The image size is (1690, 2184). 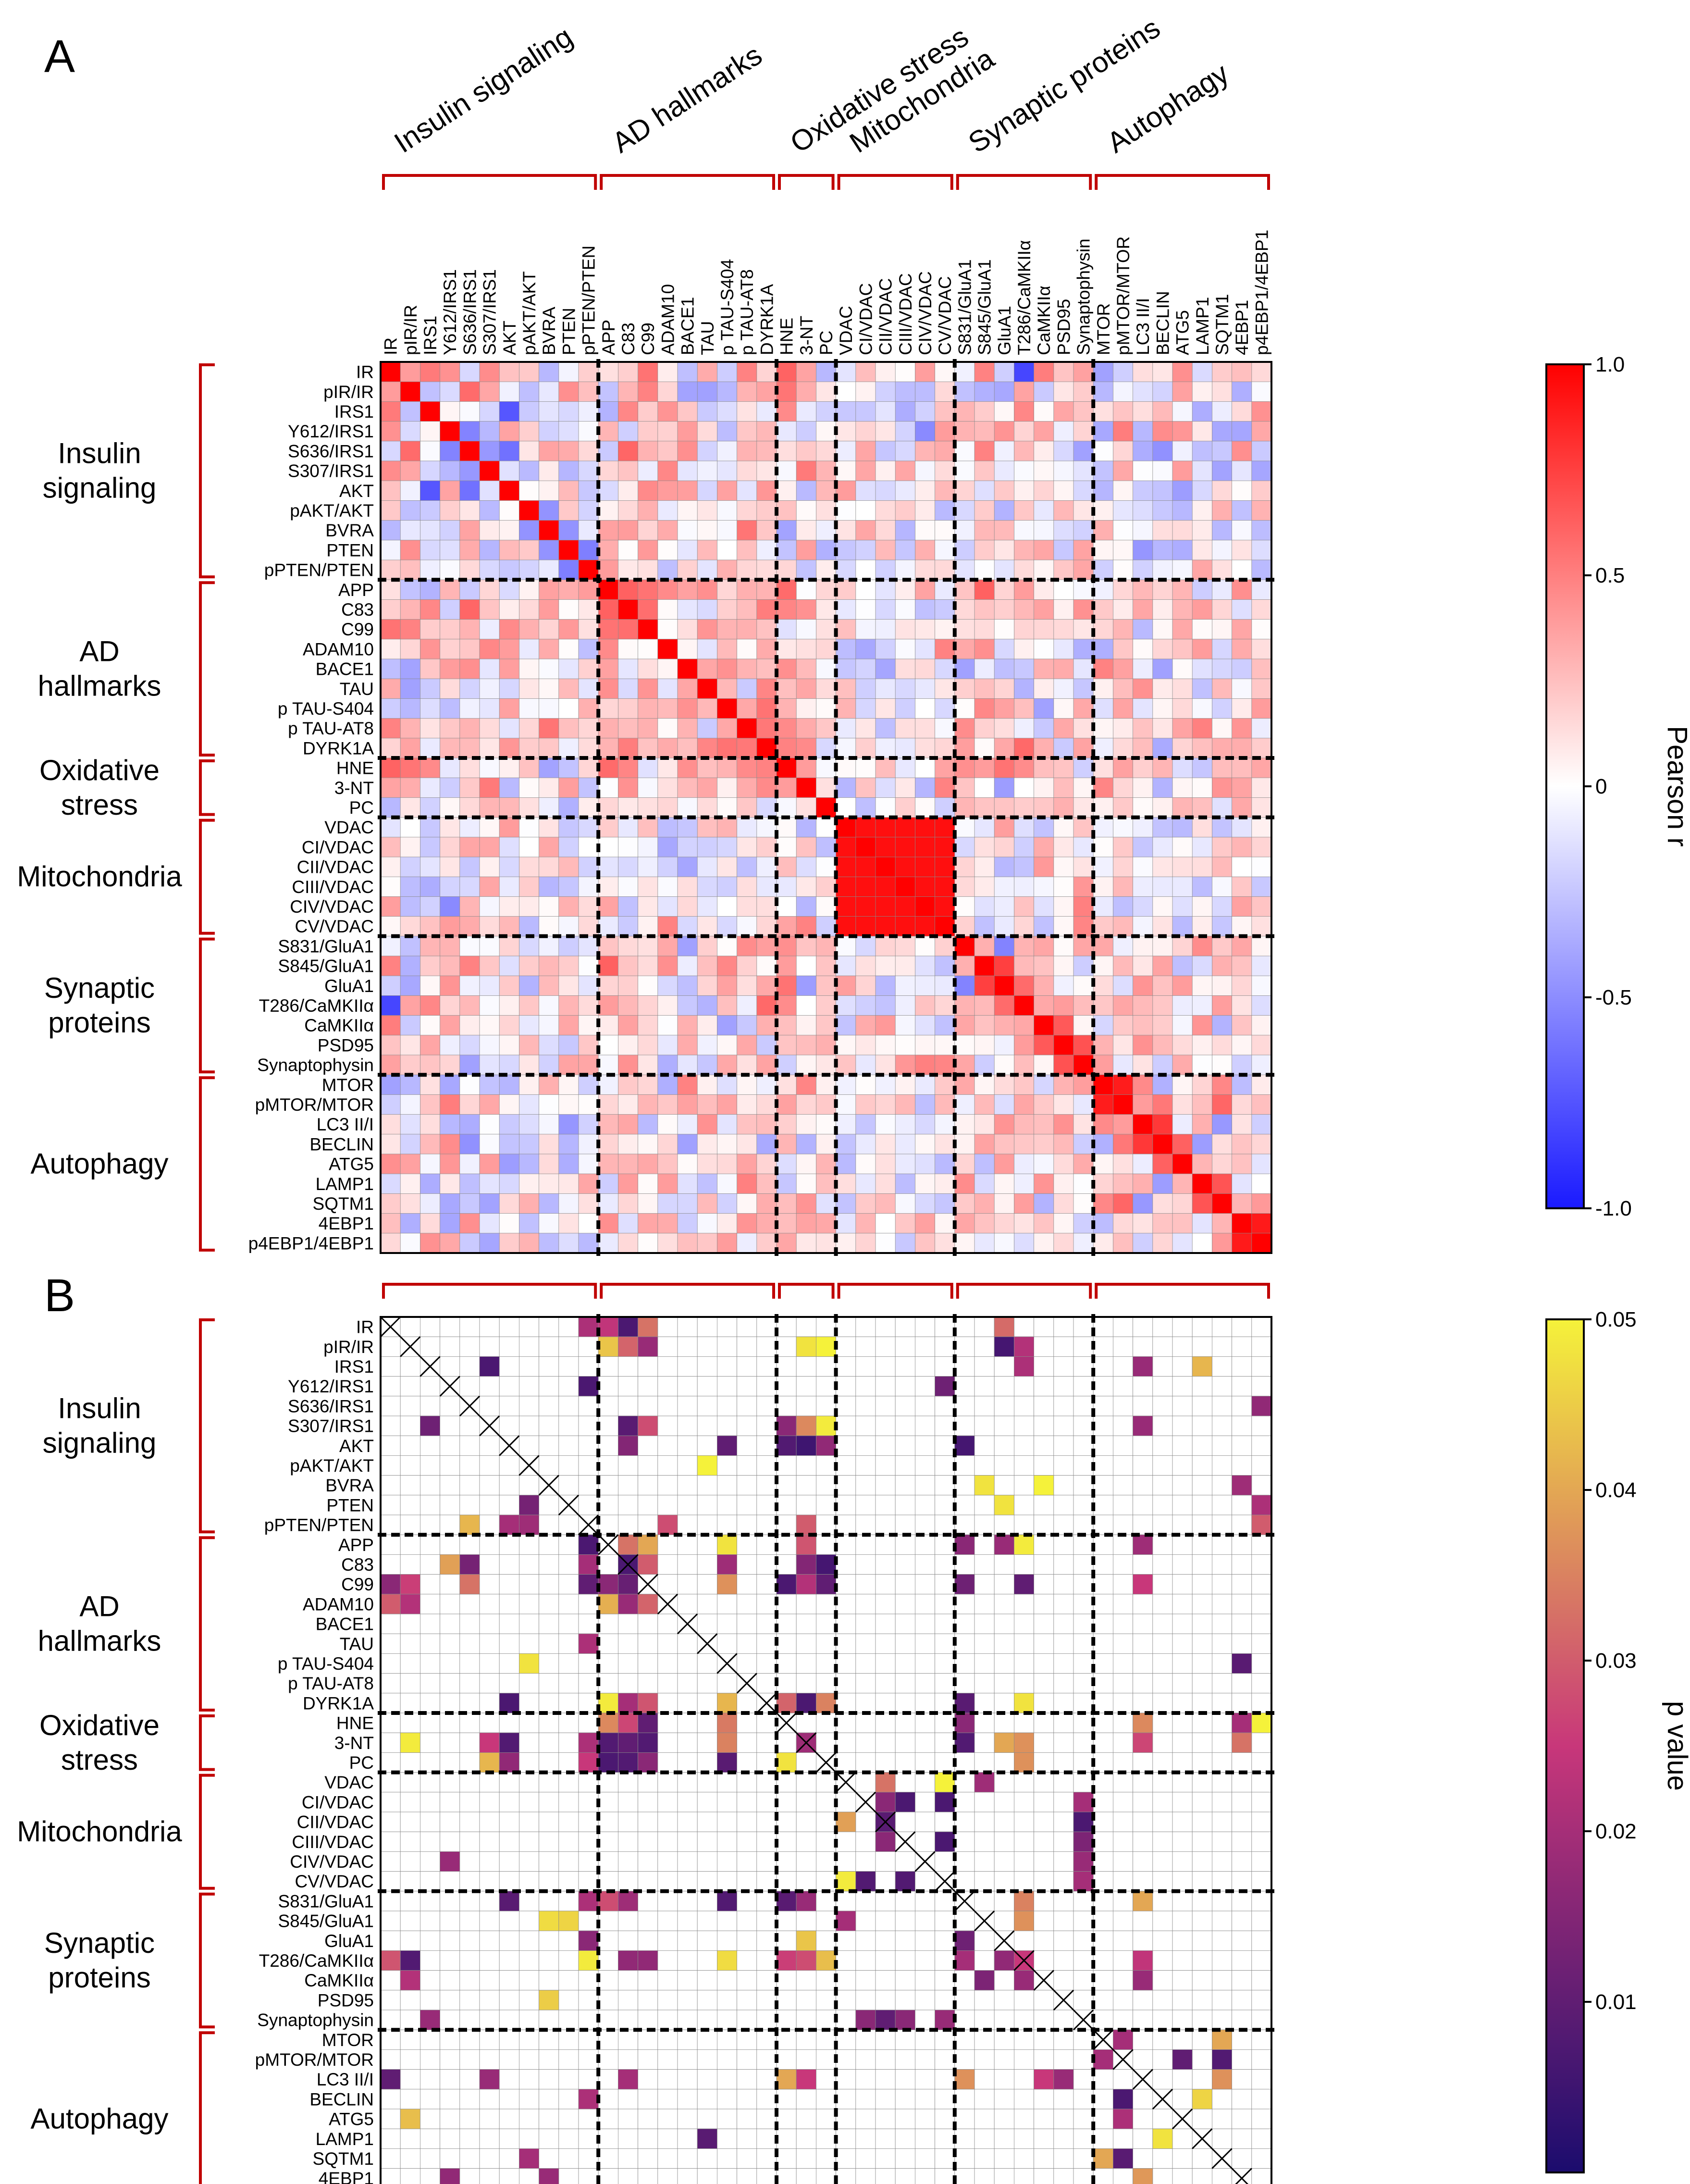 I want to click on row-label: CIV/VDAC, so click(x=332, y=907).